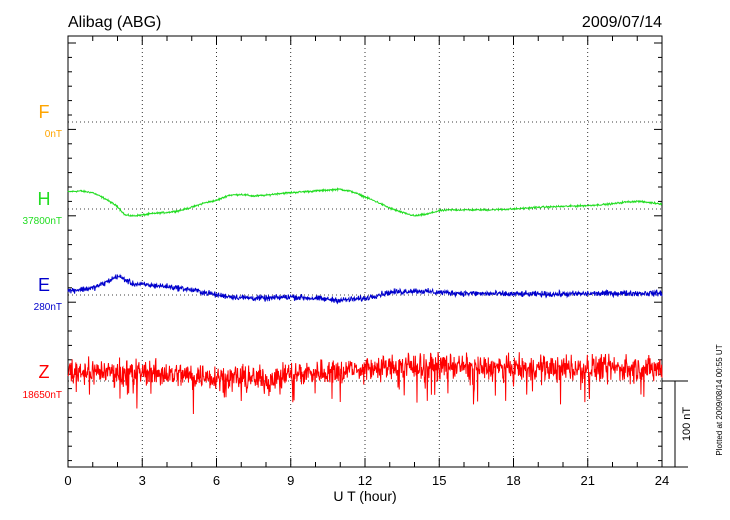  I want to click on trace-z, so click(365, 383).